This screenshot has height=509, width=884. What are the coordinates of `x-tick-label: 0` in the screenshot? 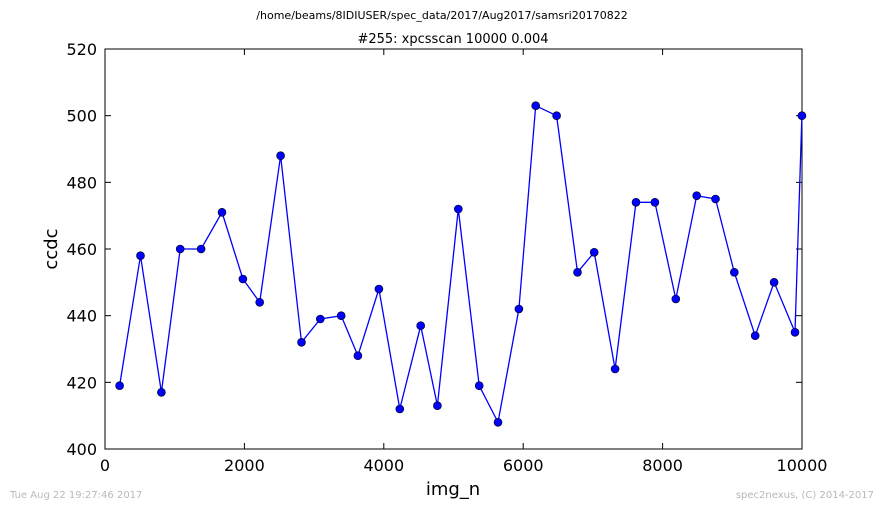 It's located at (105, 465).